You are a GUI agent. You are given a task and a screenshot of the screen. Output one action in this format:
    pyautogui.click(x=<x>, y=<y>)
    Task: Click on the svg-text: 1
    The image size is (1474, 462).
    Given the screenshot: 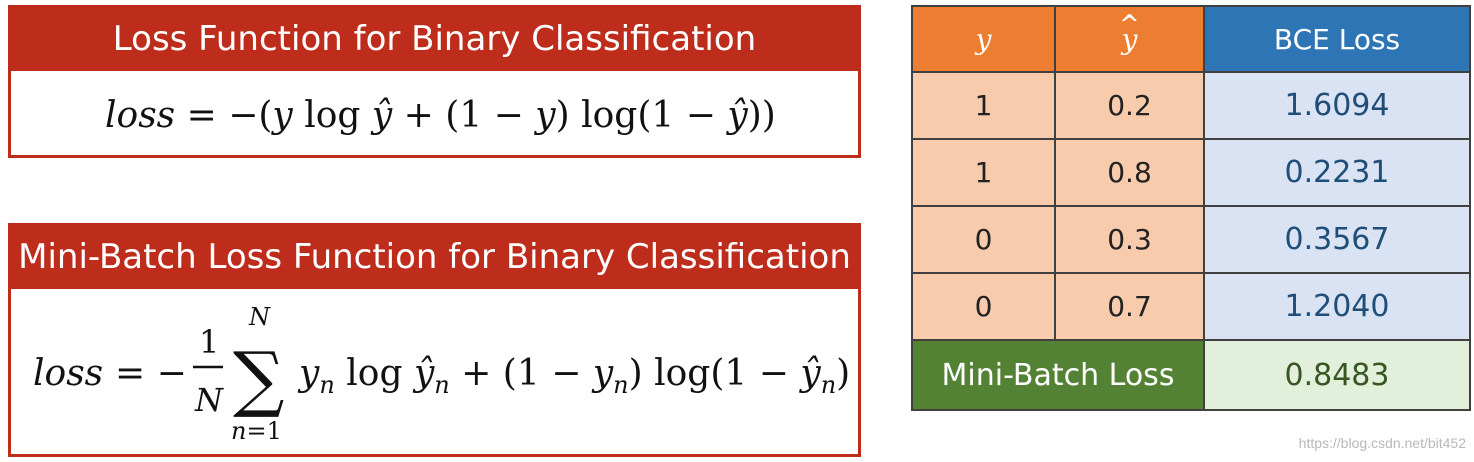 What is the action you would take?
    pyautogui.click(x=209, y=342)
    